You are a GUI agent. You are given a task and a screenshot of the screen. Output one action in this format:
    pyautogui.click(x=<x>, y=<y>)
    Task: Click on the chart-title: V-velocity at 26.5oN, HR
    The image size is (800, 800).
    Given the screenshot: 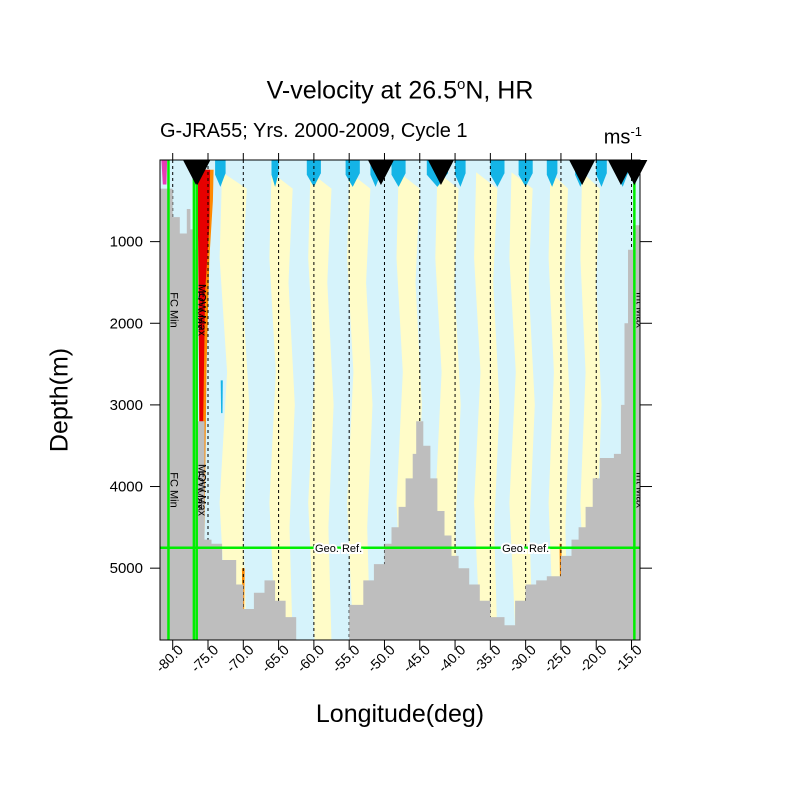 What is the action you would take?
    pyautogui.click(x=400, y=90)
    